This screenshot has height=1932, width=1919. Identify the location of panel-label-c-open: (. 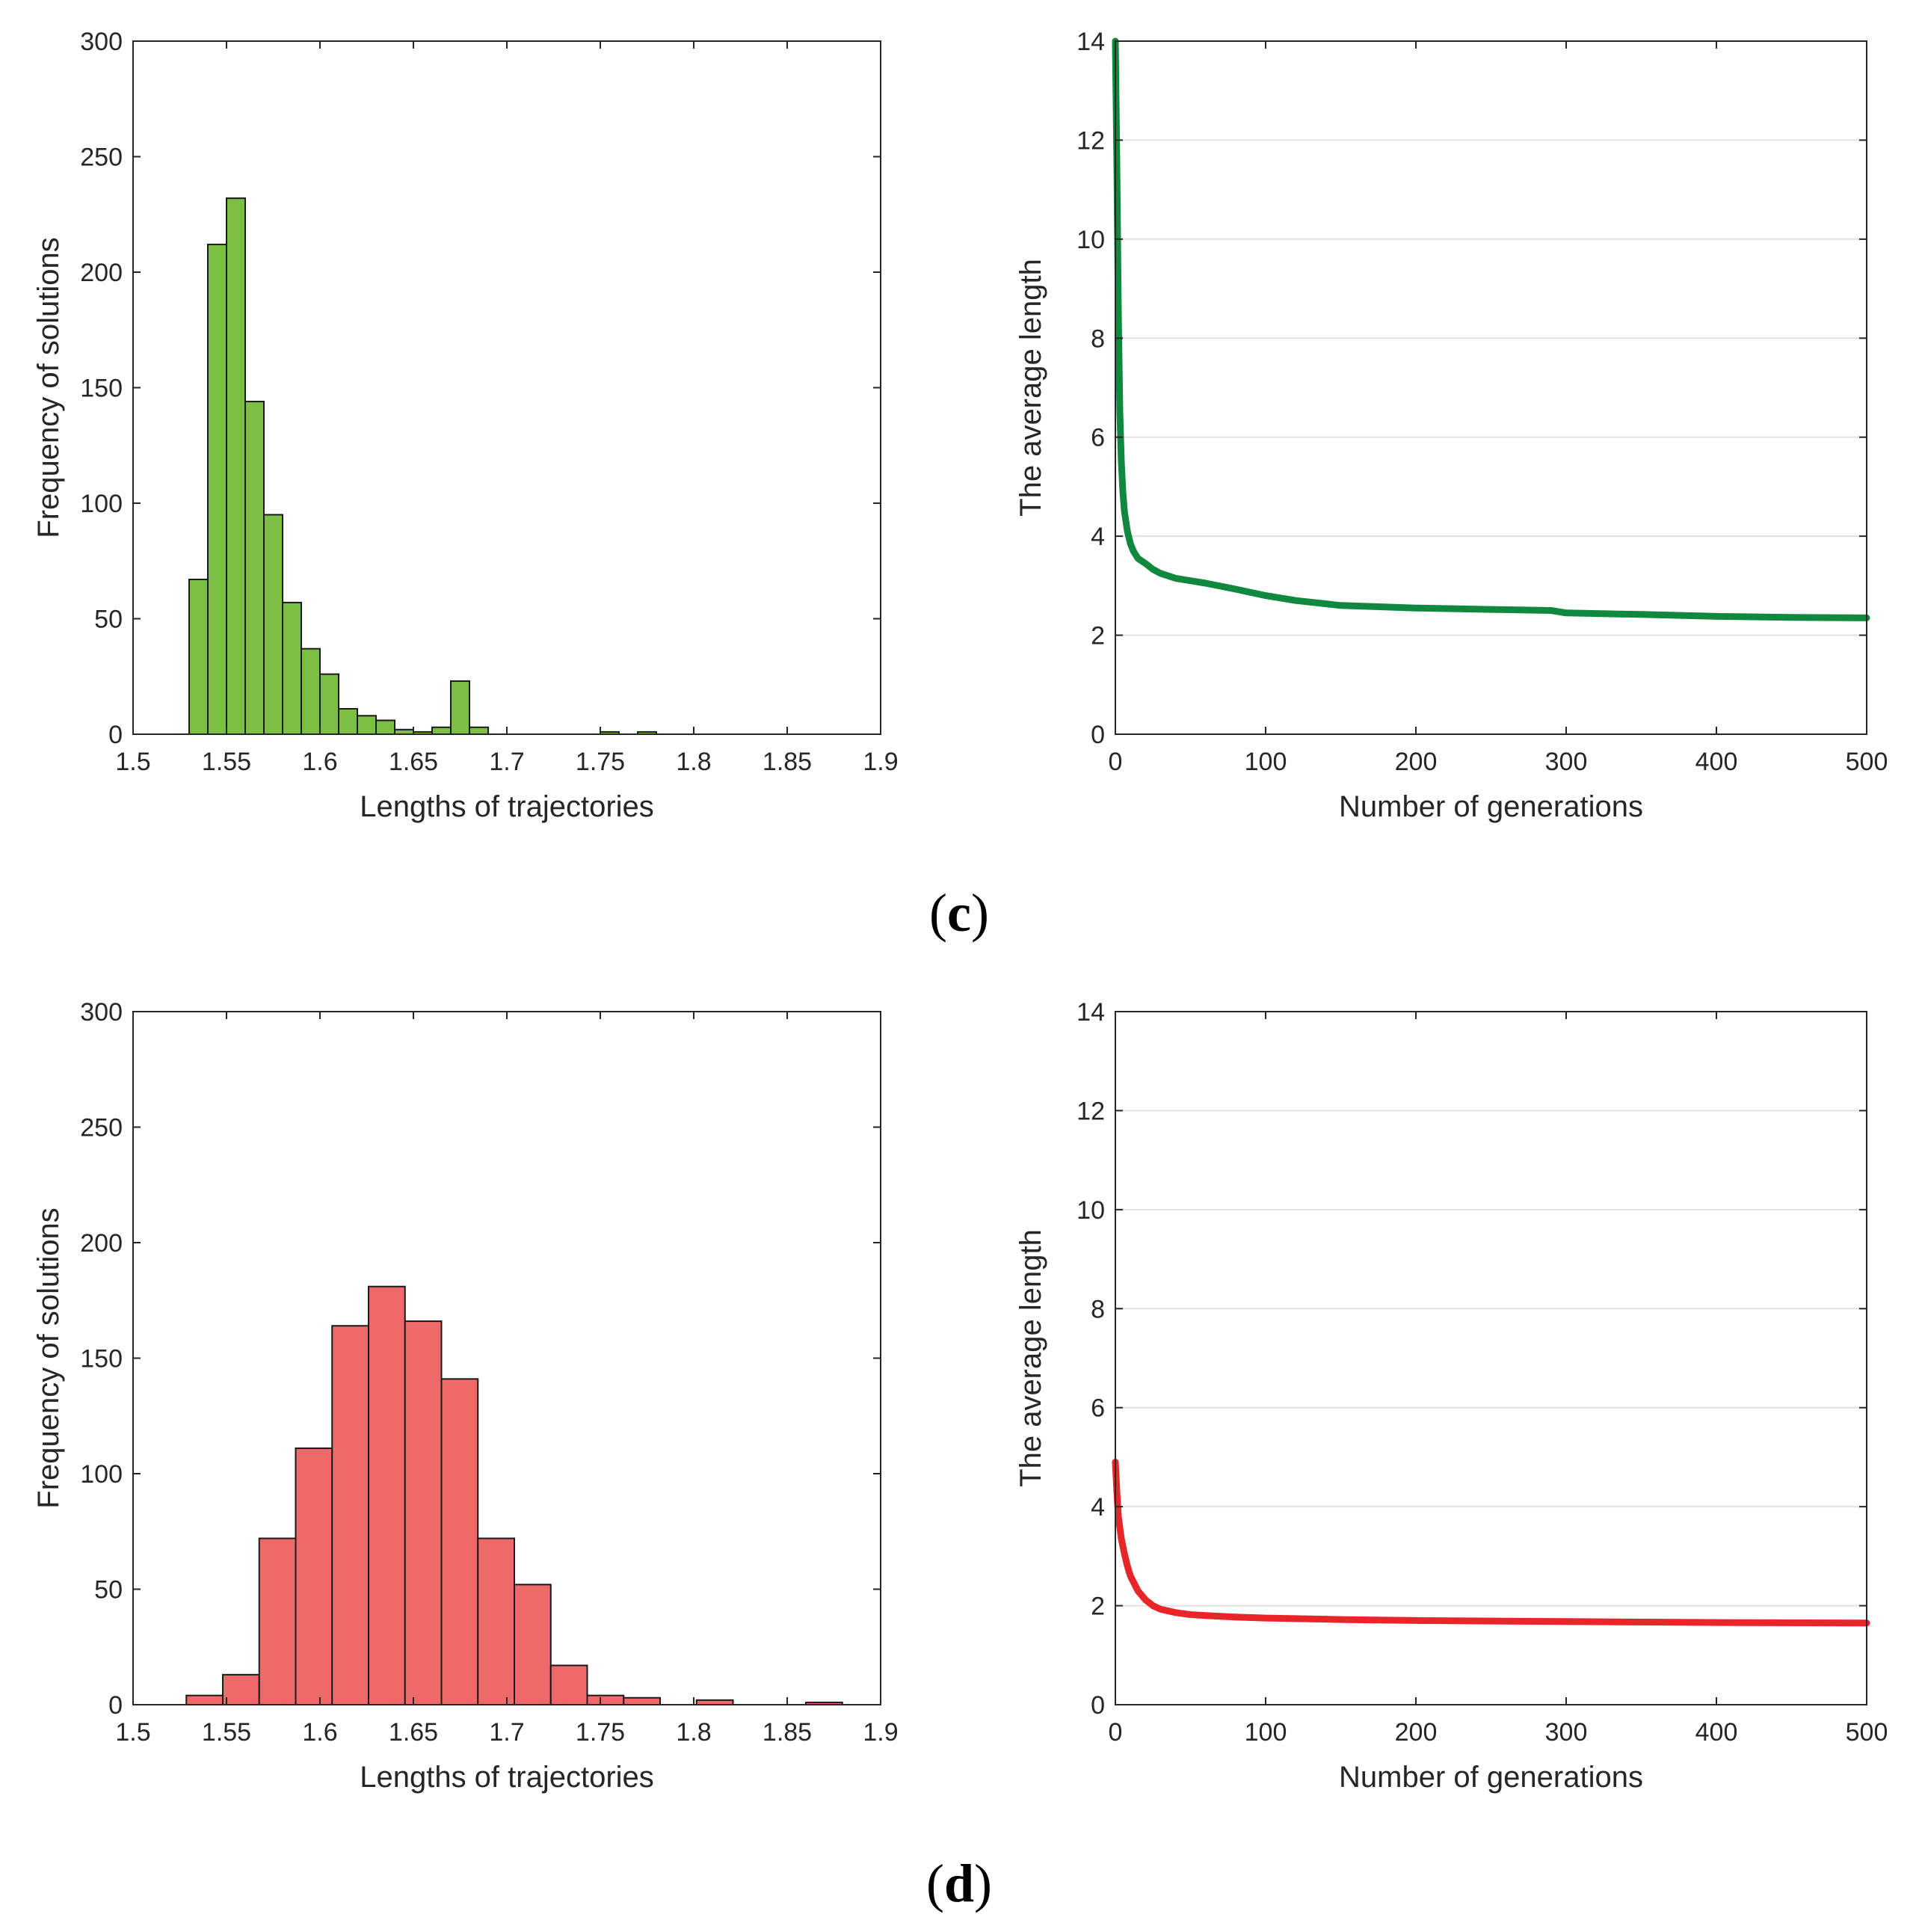
(938, 913).